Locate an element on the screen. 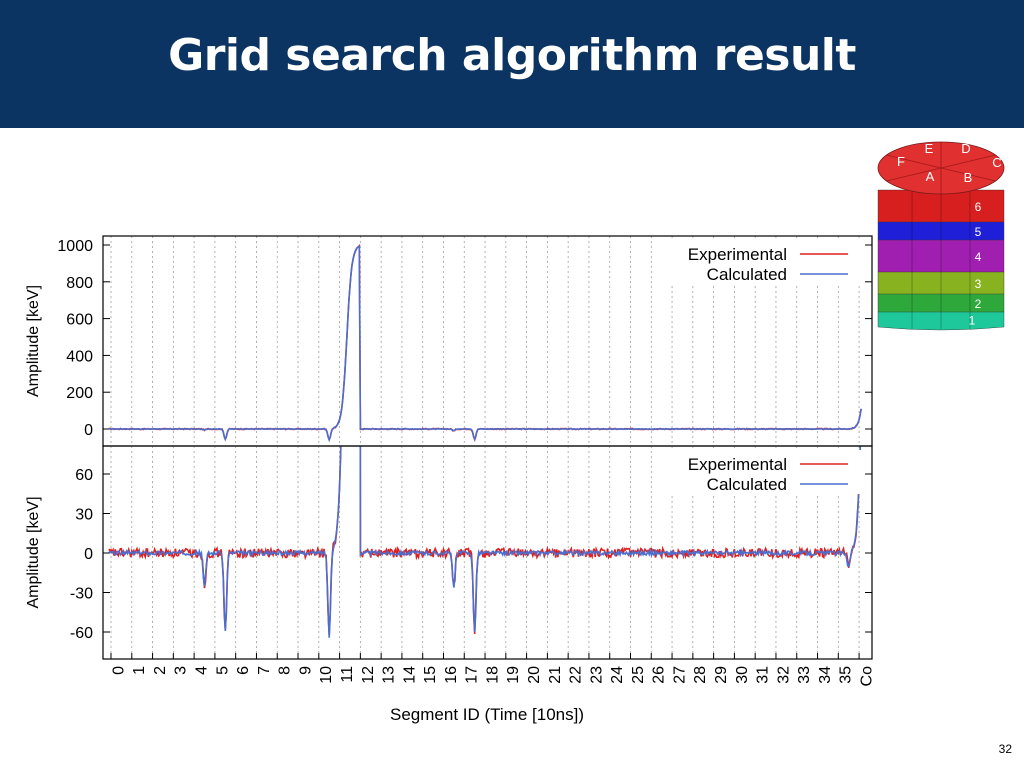 The image size is (1024, 768). y-tick-label: 60 is located at coordinates (84, 475).